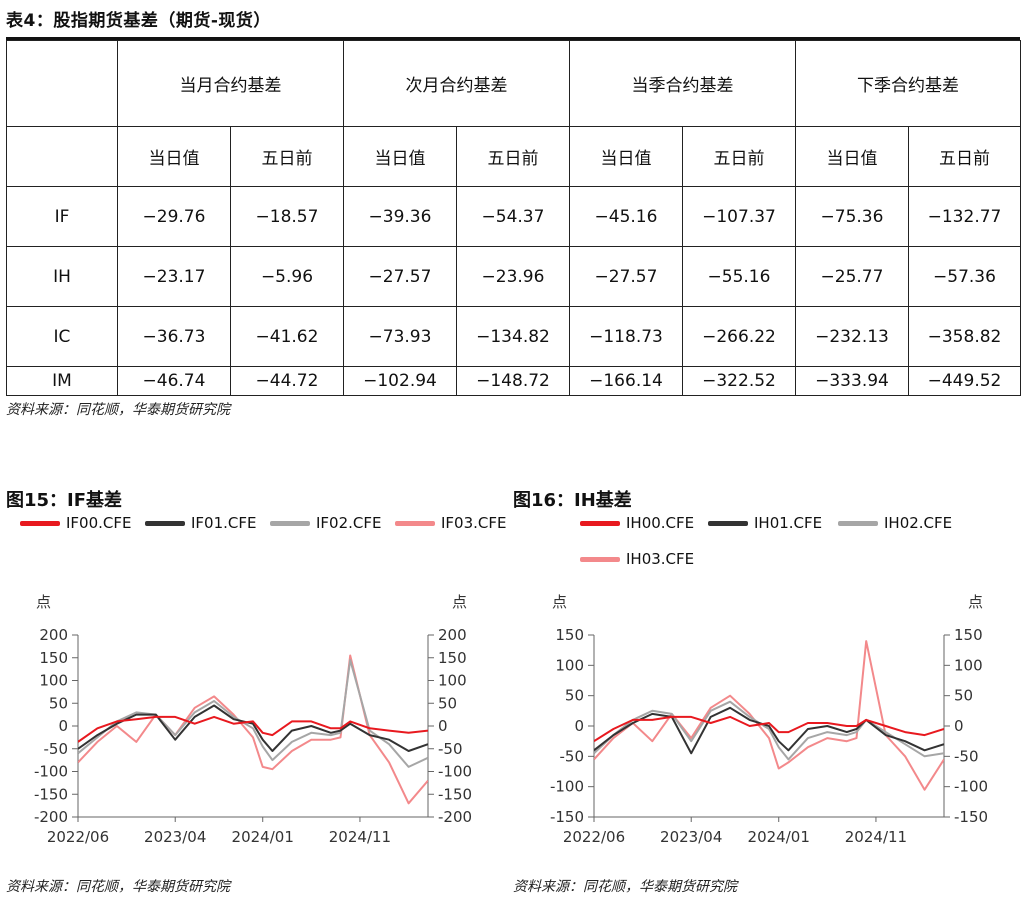  Describe the element at coordinates (876, 837) in the screenshot. I see `x-tick-label: 2024/11` at that location.